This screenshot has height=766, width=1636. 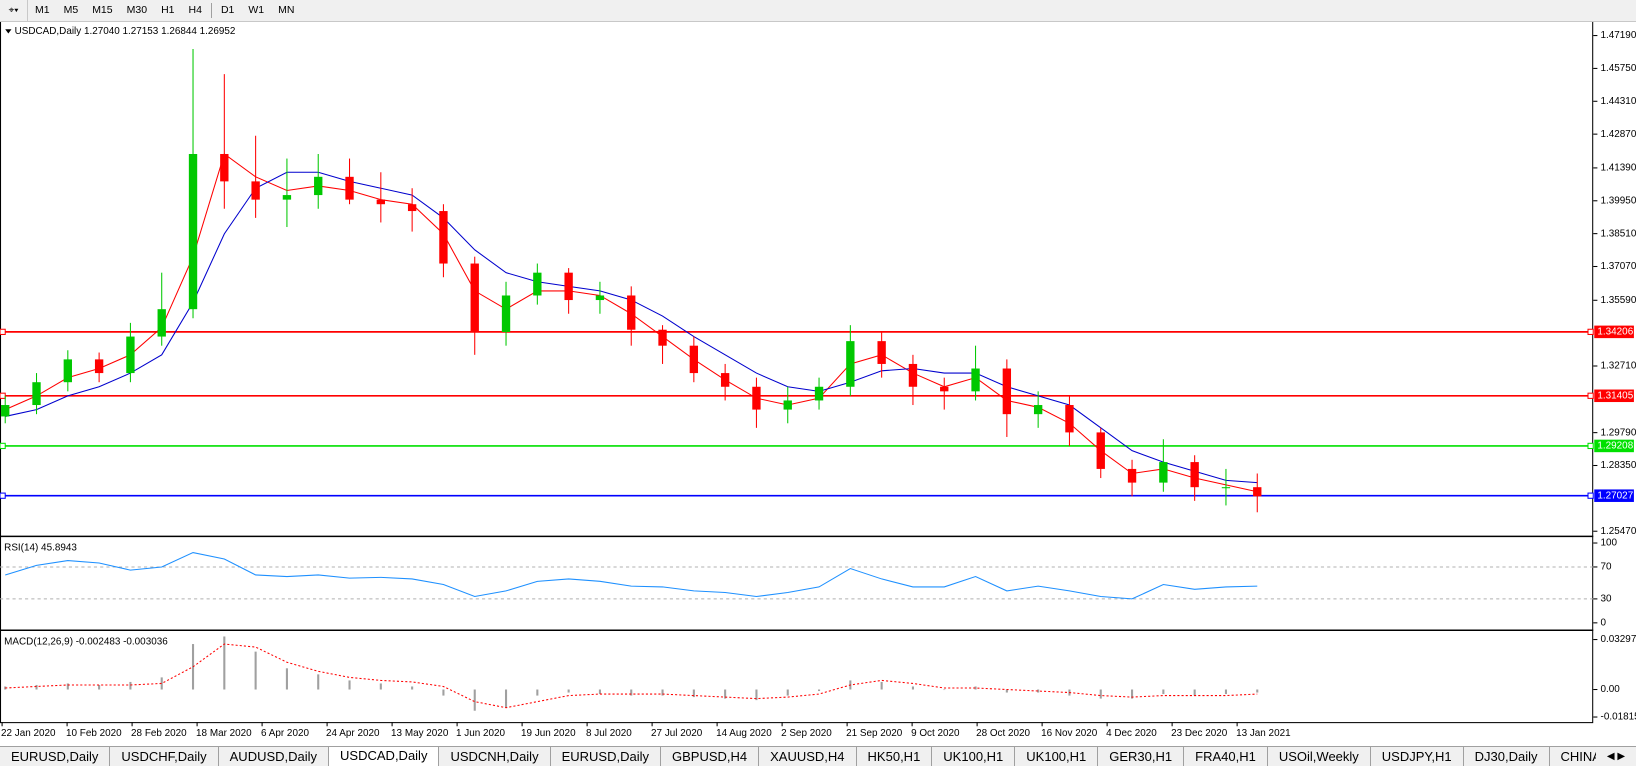 What do you see at coordinates (227, 10) in the screenshot?
I see `timeframe-button: D1` at bounding box center [227, 10].